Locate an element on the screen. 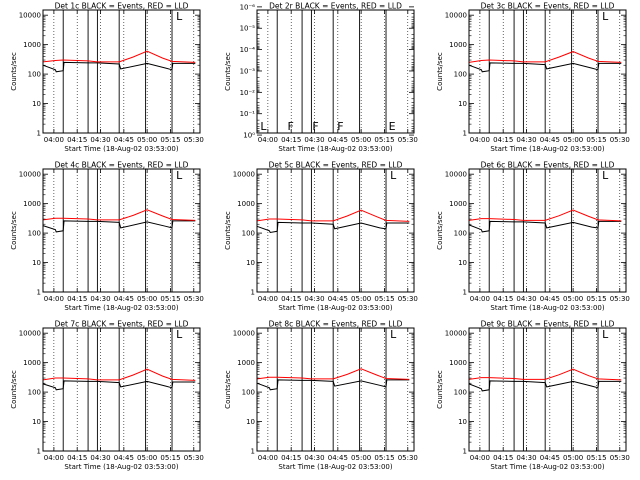 This screenshot has height=480, width=640. panel-title: Det 8c BLACK = Events, RED = LLD is located at coordinates (336, 324).